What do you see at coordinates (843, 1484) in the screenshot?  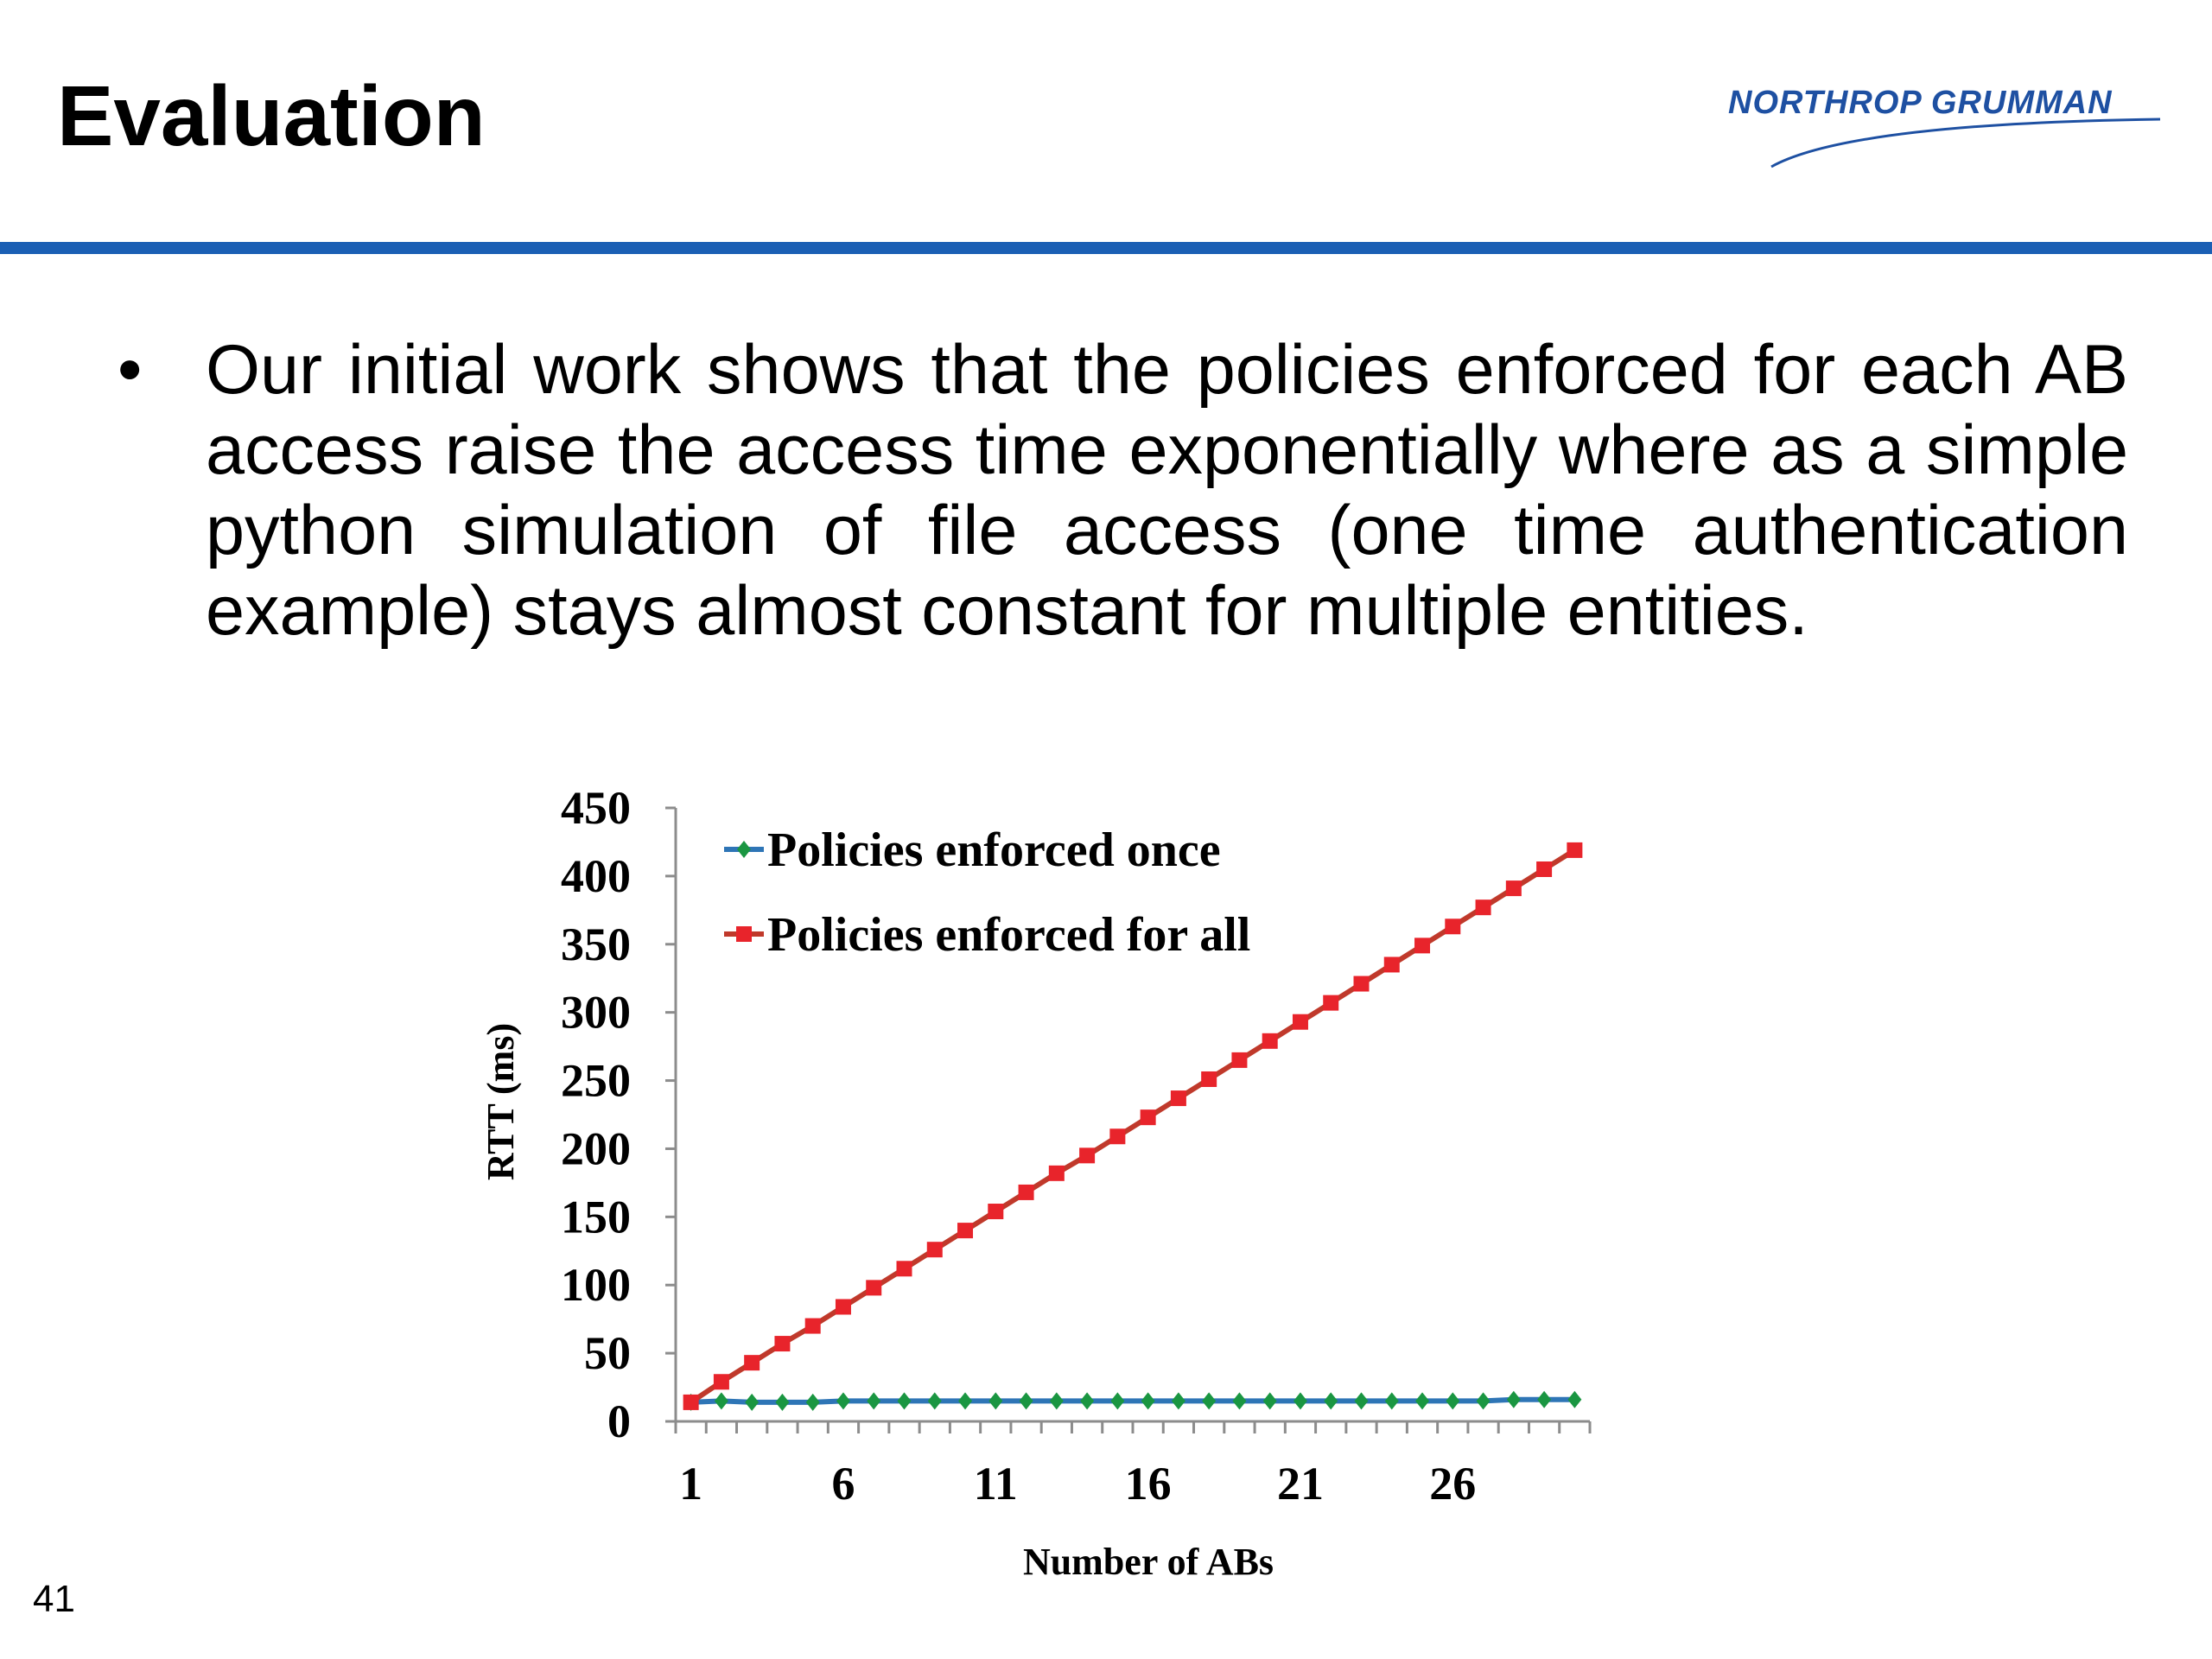 I see `x-tick-label: 6` at bounding box center [843, 1484].